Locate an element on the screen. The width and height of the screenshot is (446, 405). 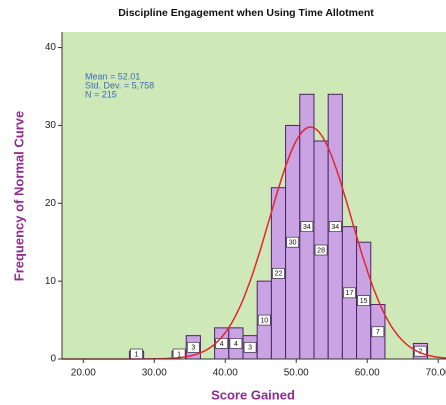
data-label: 30 is located at coordinates (293, 243).